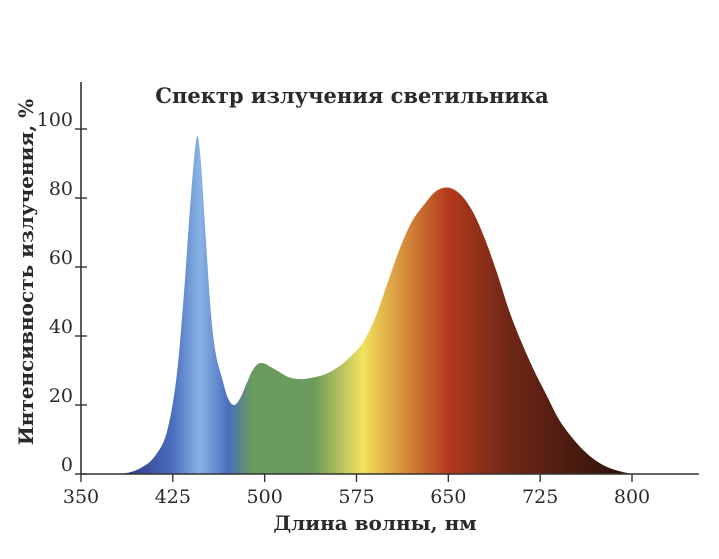  Describe the element at coordinates (55, 120) in the screenshot. I see `y-tick-label: 100` at that location.